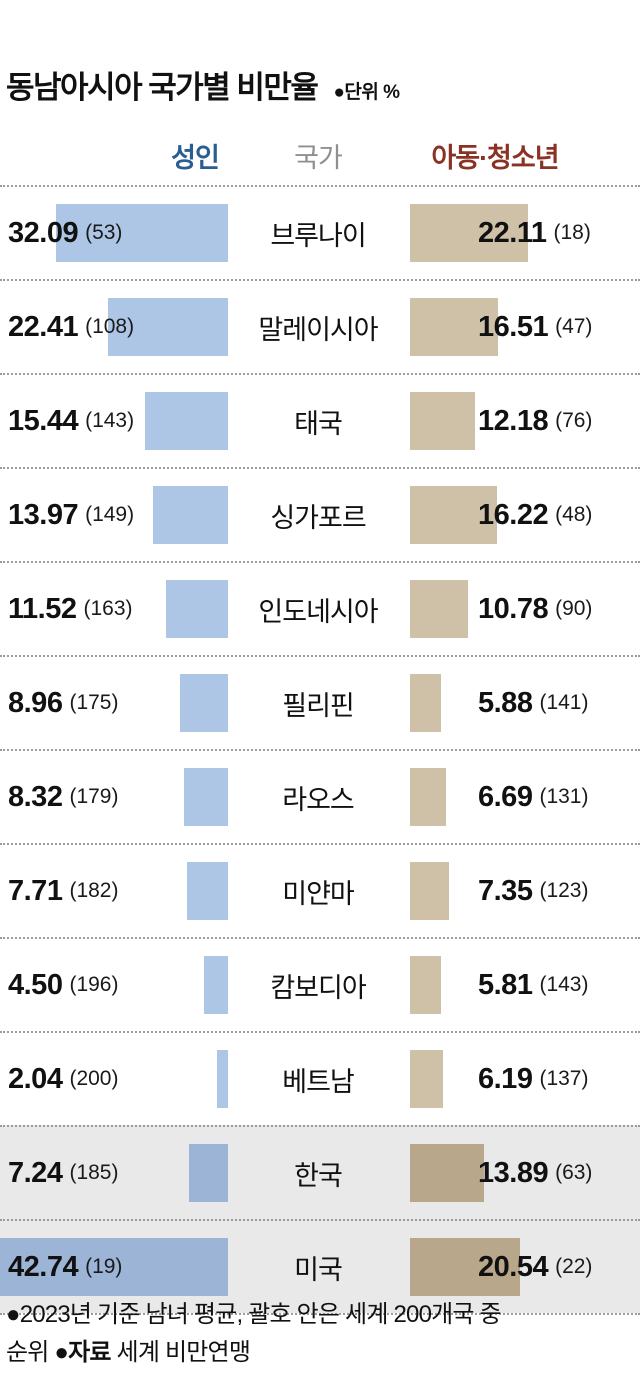 The image size is (640, 1386). I want to click on child-value-number: 12.18, so click(513, 420).